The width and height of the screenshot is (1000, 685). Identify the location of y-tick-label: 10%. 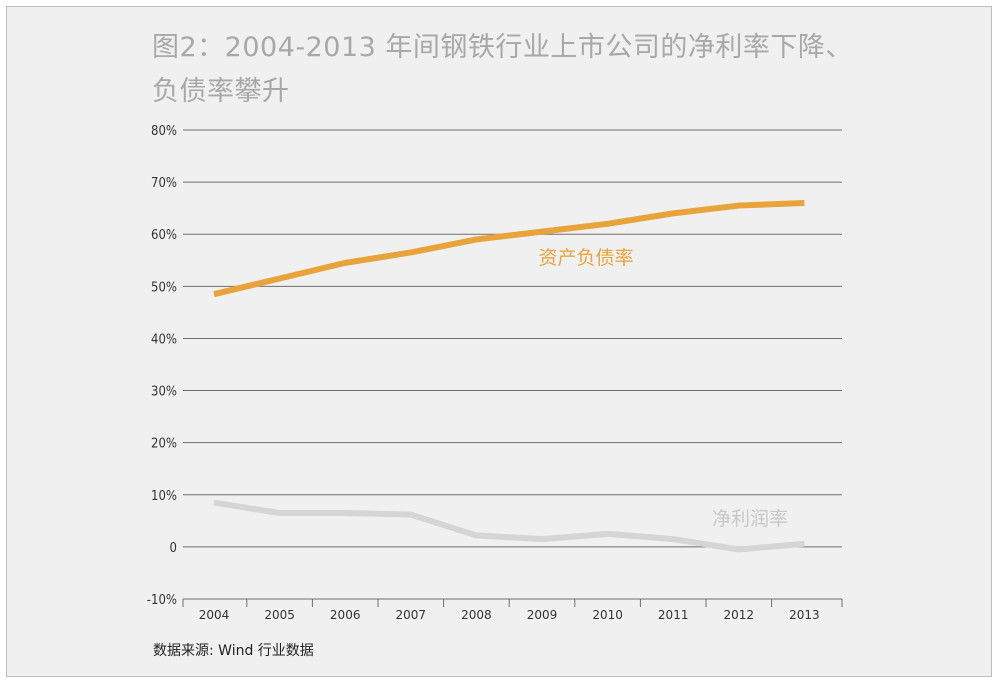
(164, 496).